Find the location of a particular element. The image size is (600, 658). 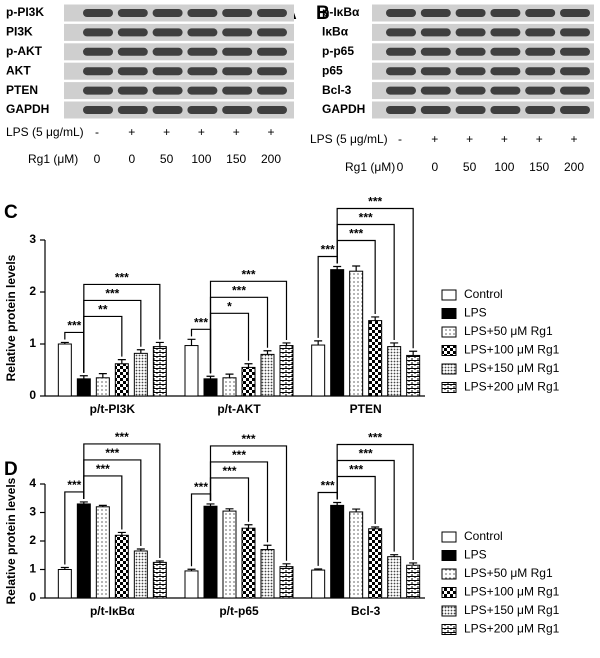

panel-letter: D is located at coordinates (11, 469).